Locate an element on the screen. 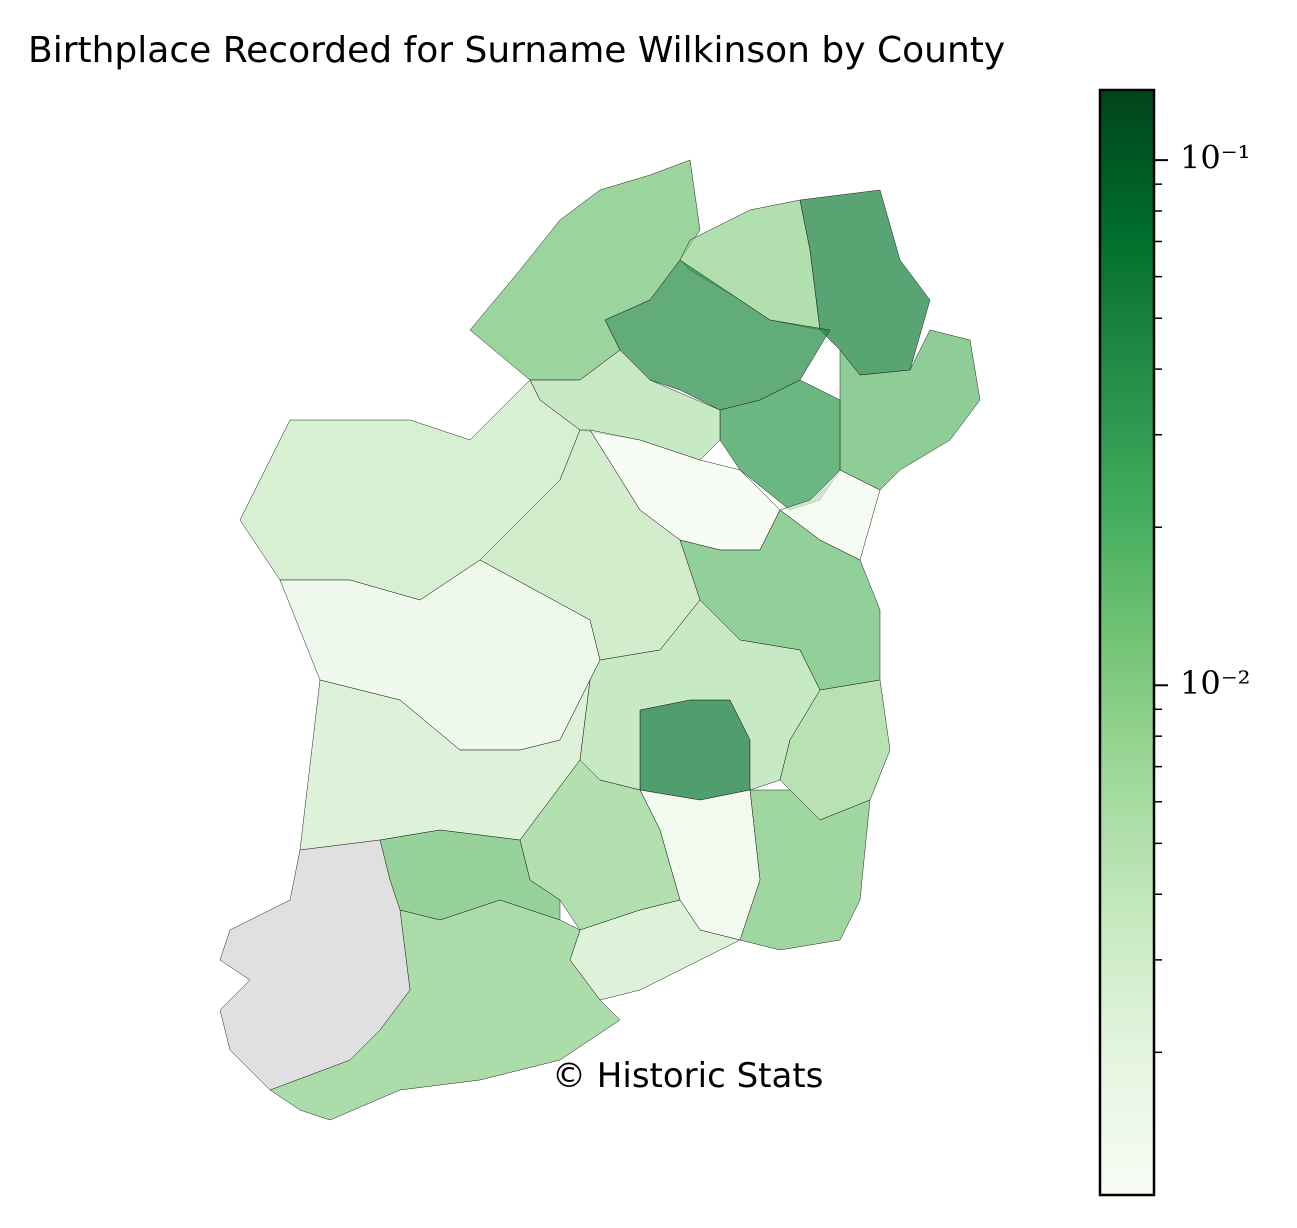 This screenshot has height=1228, width=1297. colorbar is located at coordinates (1127, 642).